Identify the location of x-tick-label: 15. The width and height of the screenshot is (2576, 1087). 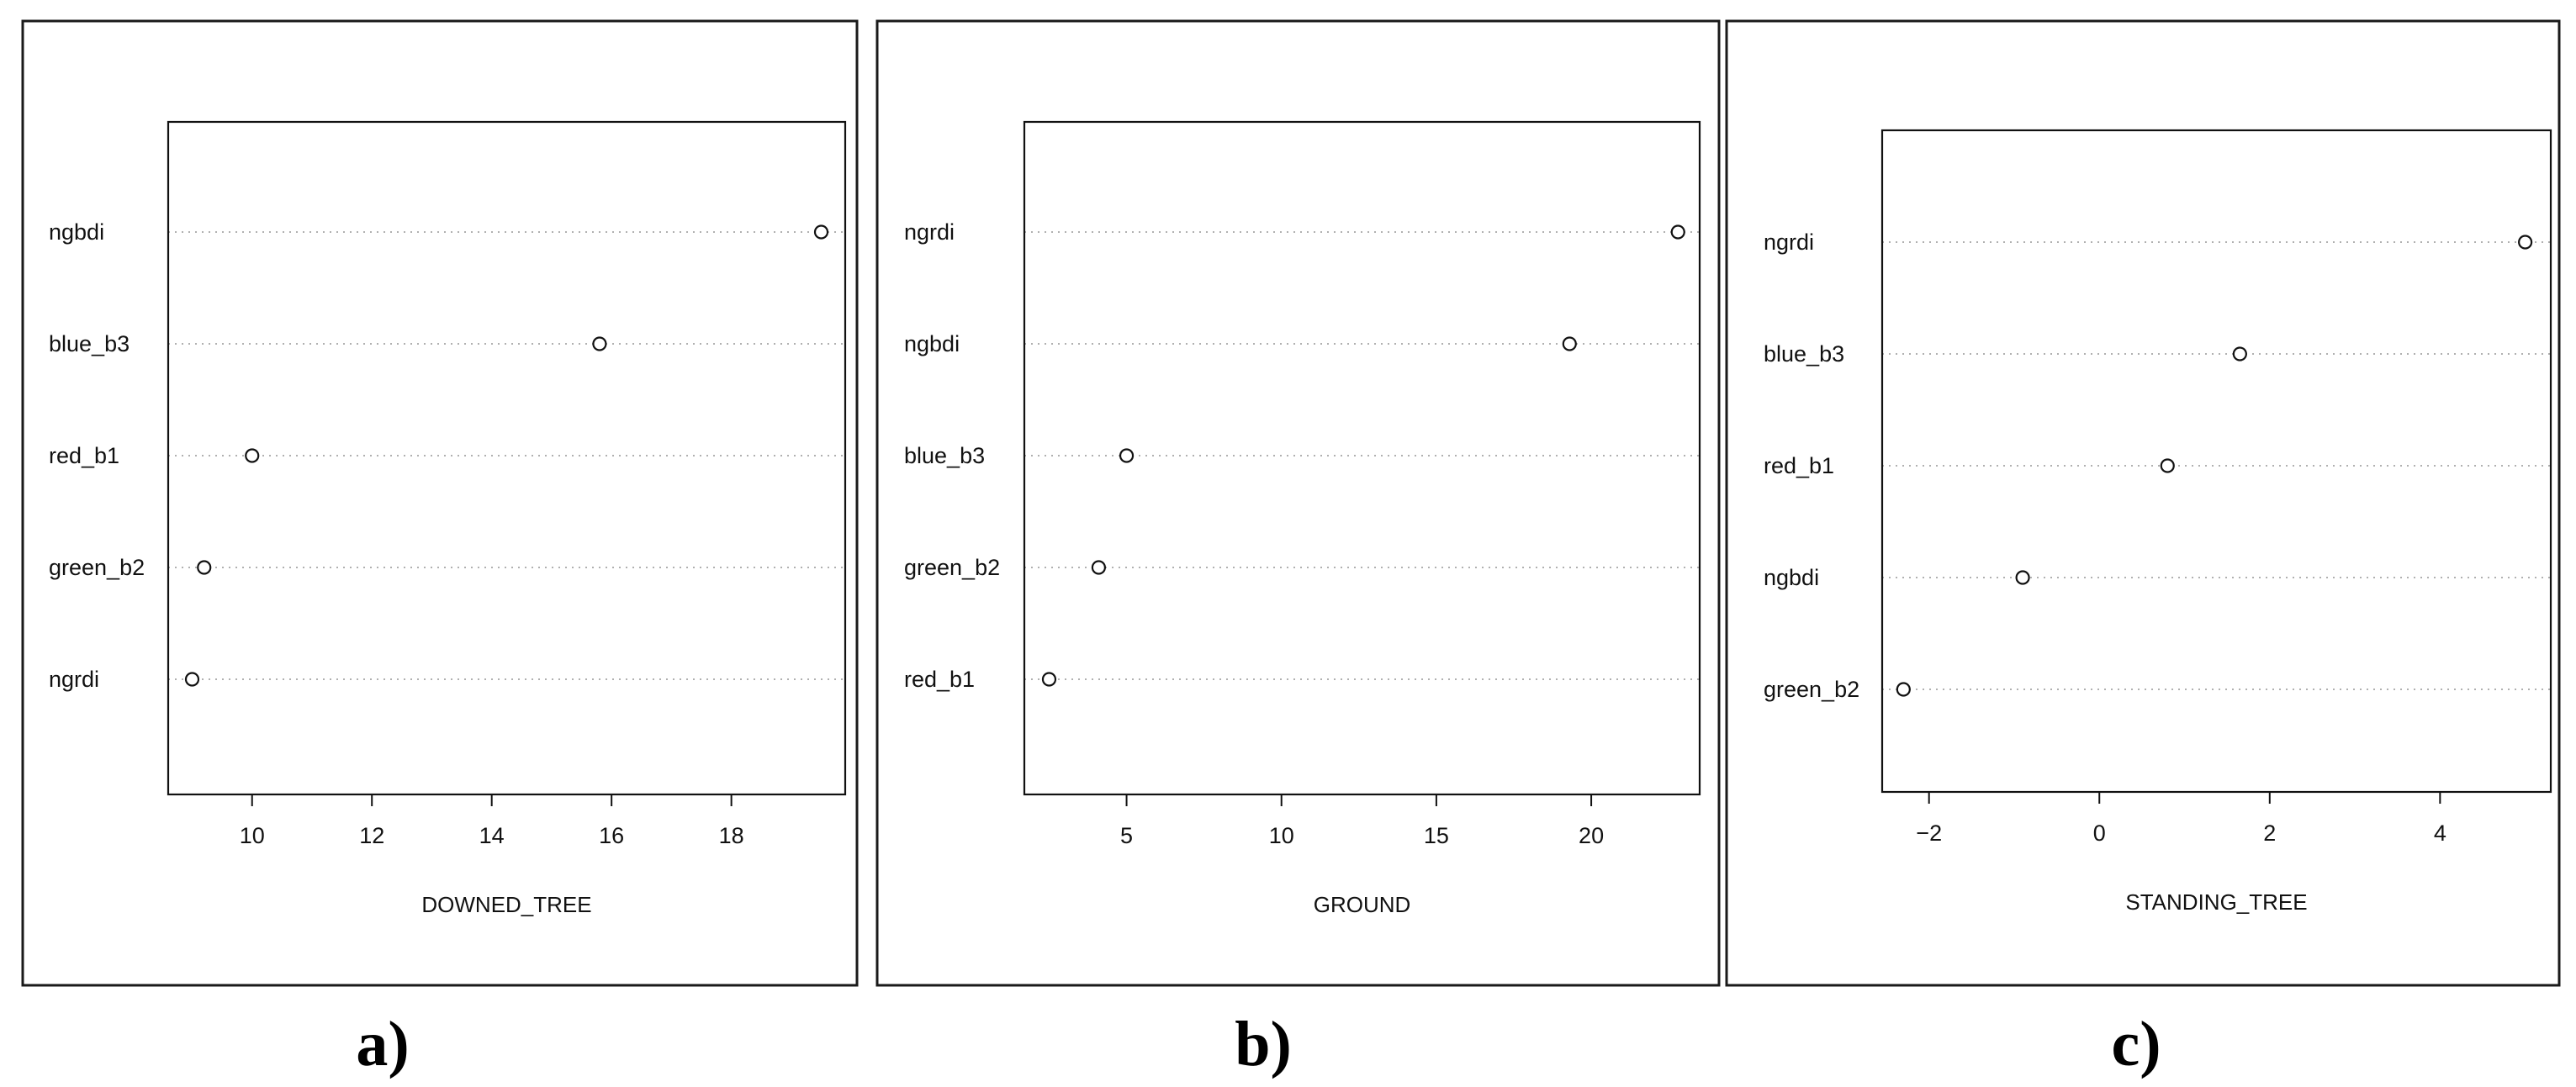
(1436, 835).